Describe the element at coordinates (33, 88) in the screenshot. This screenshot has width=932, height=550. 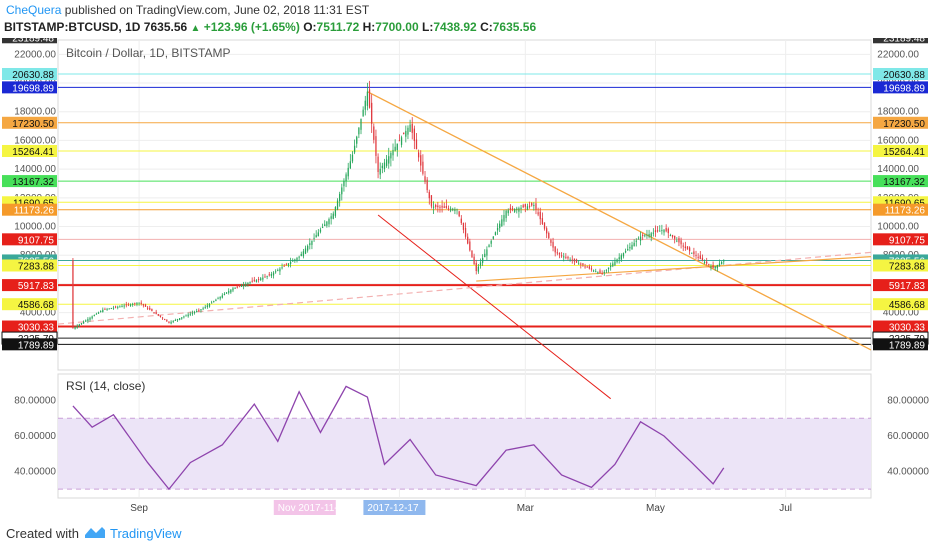
I see `level-label-left: 19698.89` at that location.